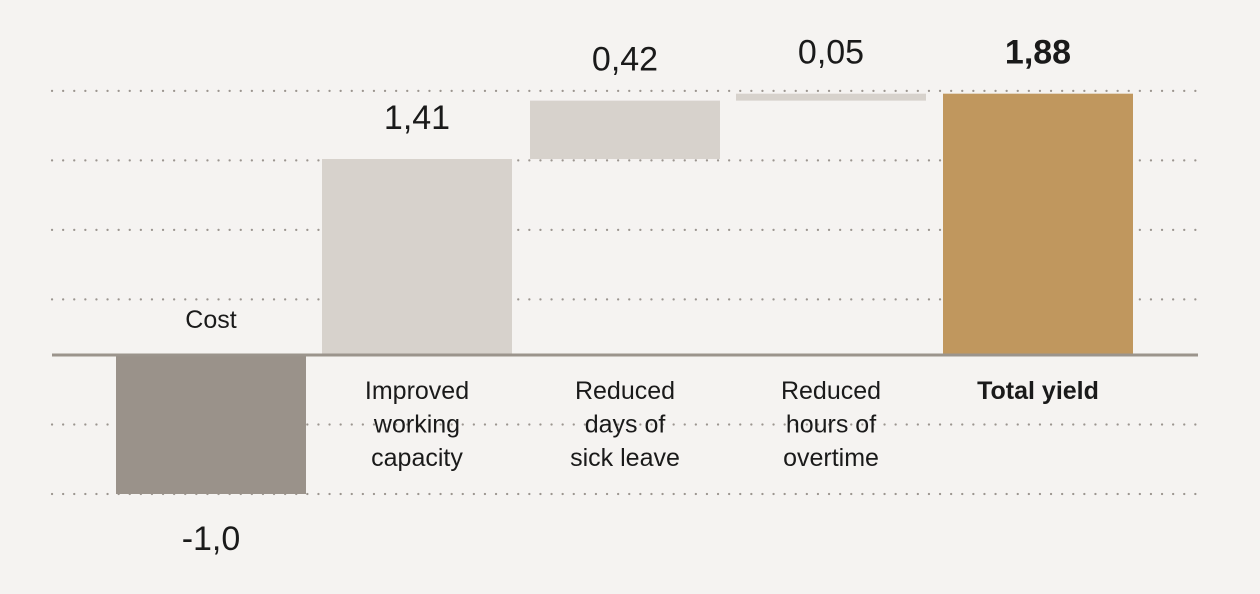 This screenshot has height=594, width=1260. Describe the element at coordinates (417, 458) in the screenshot. I see `category-label-line: capacity` at that location.